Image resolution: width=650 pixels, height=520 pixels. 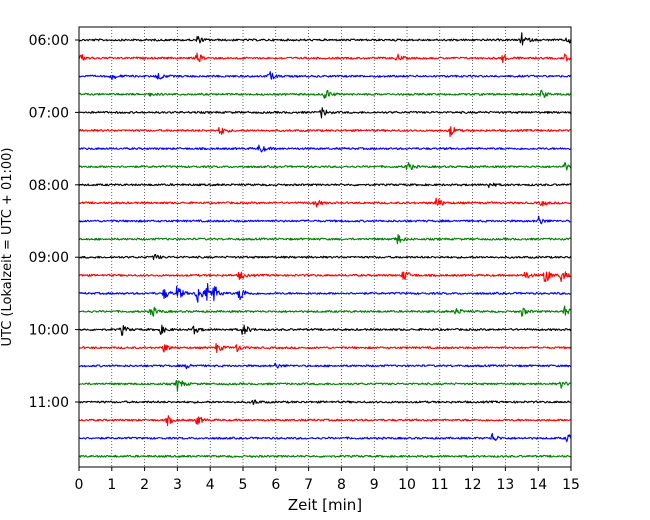 I want to click on x-tick-label-4: 4, so click(x=210, y=485).